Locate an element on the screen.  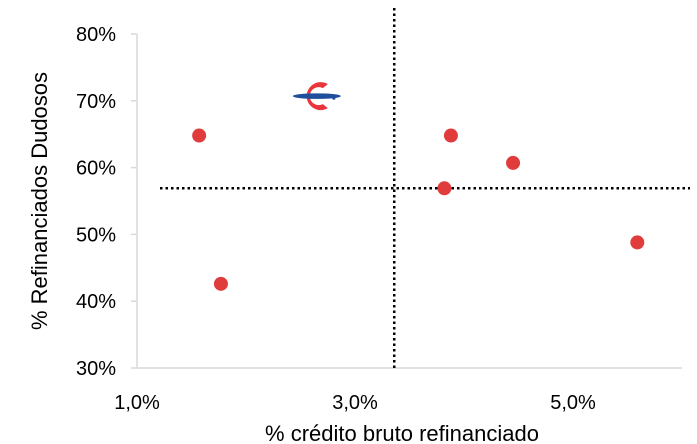
x-tick-label: 1,0% is located at coordinates (137, 403).